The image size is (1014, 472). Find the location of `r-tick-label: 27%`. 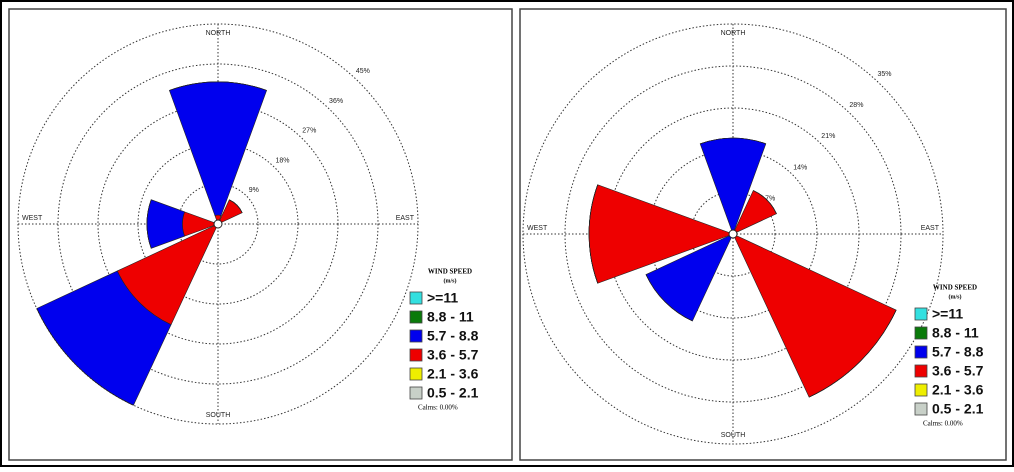

r-tick-label: 27% is located at coordinates (309, 131).